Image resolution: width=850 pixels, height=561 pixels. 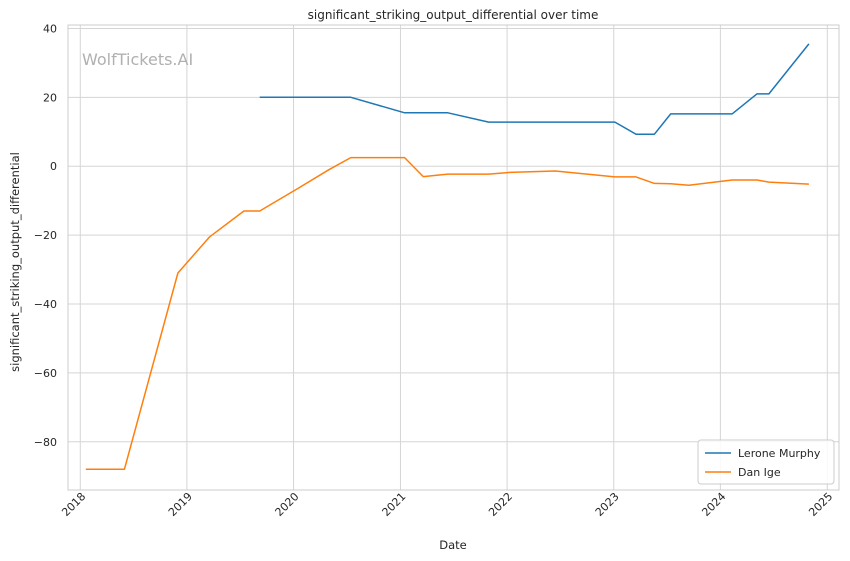 I want to click on y-tick-label--40: −40, so click(x=45, y=304).